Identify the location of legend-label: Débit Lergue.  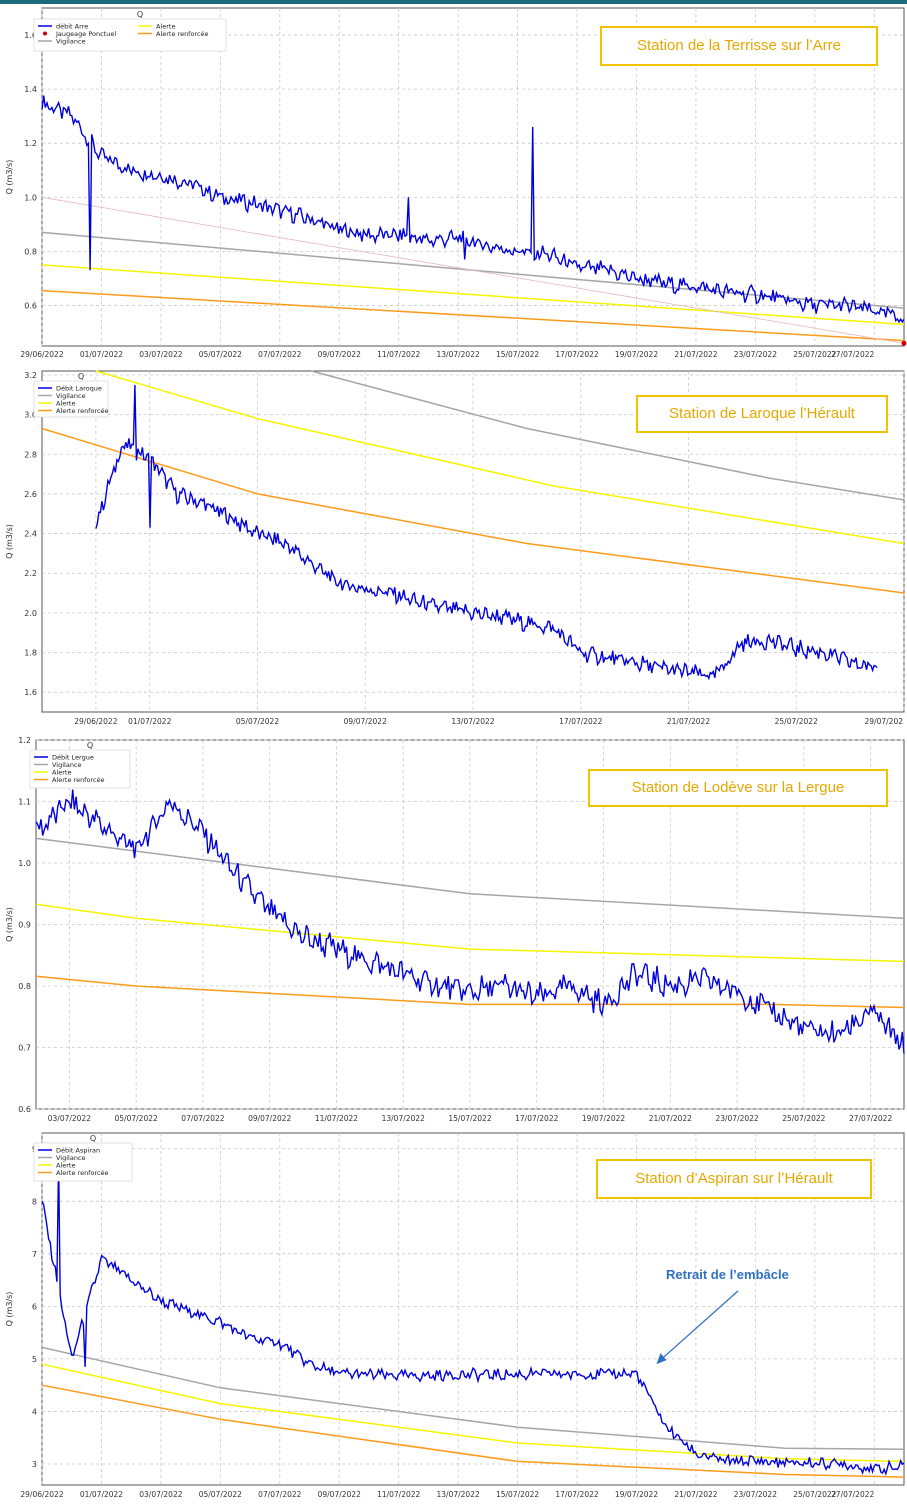
(73, 758).